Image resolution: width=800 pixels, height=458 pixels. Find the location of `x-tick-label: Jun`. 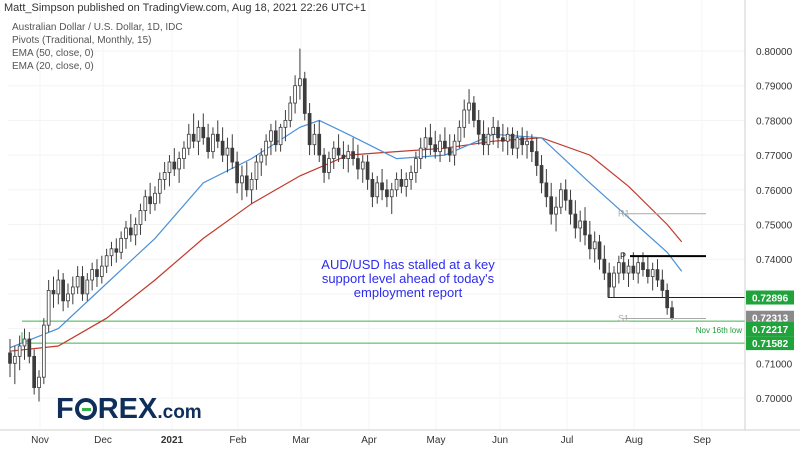

x-tick-label: Jun is located at coordinates (500, 440).